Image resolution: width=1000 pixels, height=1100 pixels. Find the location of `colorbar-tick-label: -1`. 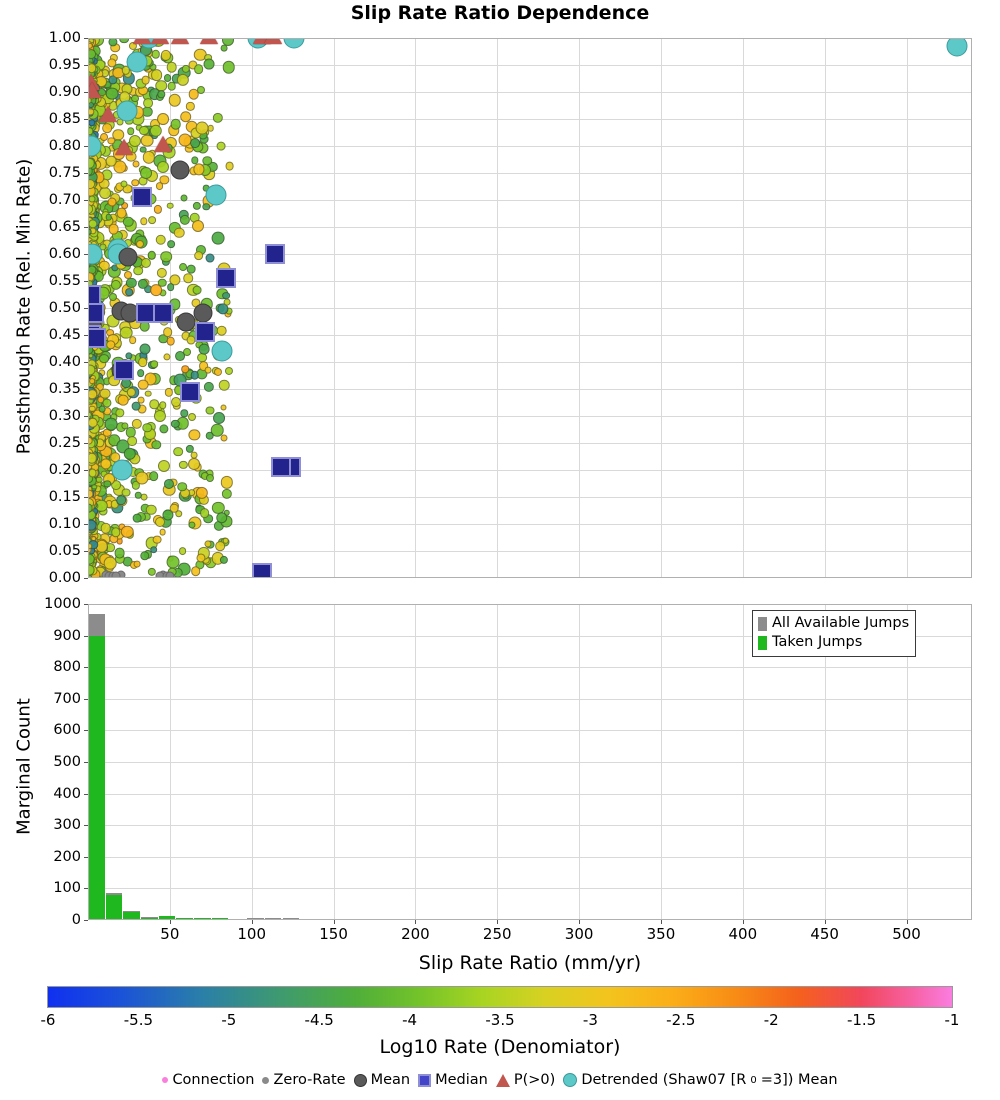

colorbar-tick-label: -1 is located at coordinates (952, 1020).